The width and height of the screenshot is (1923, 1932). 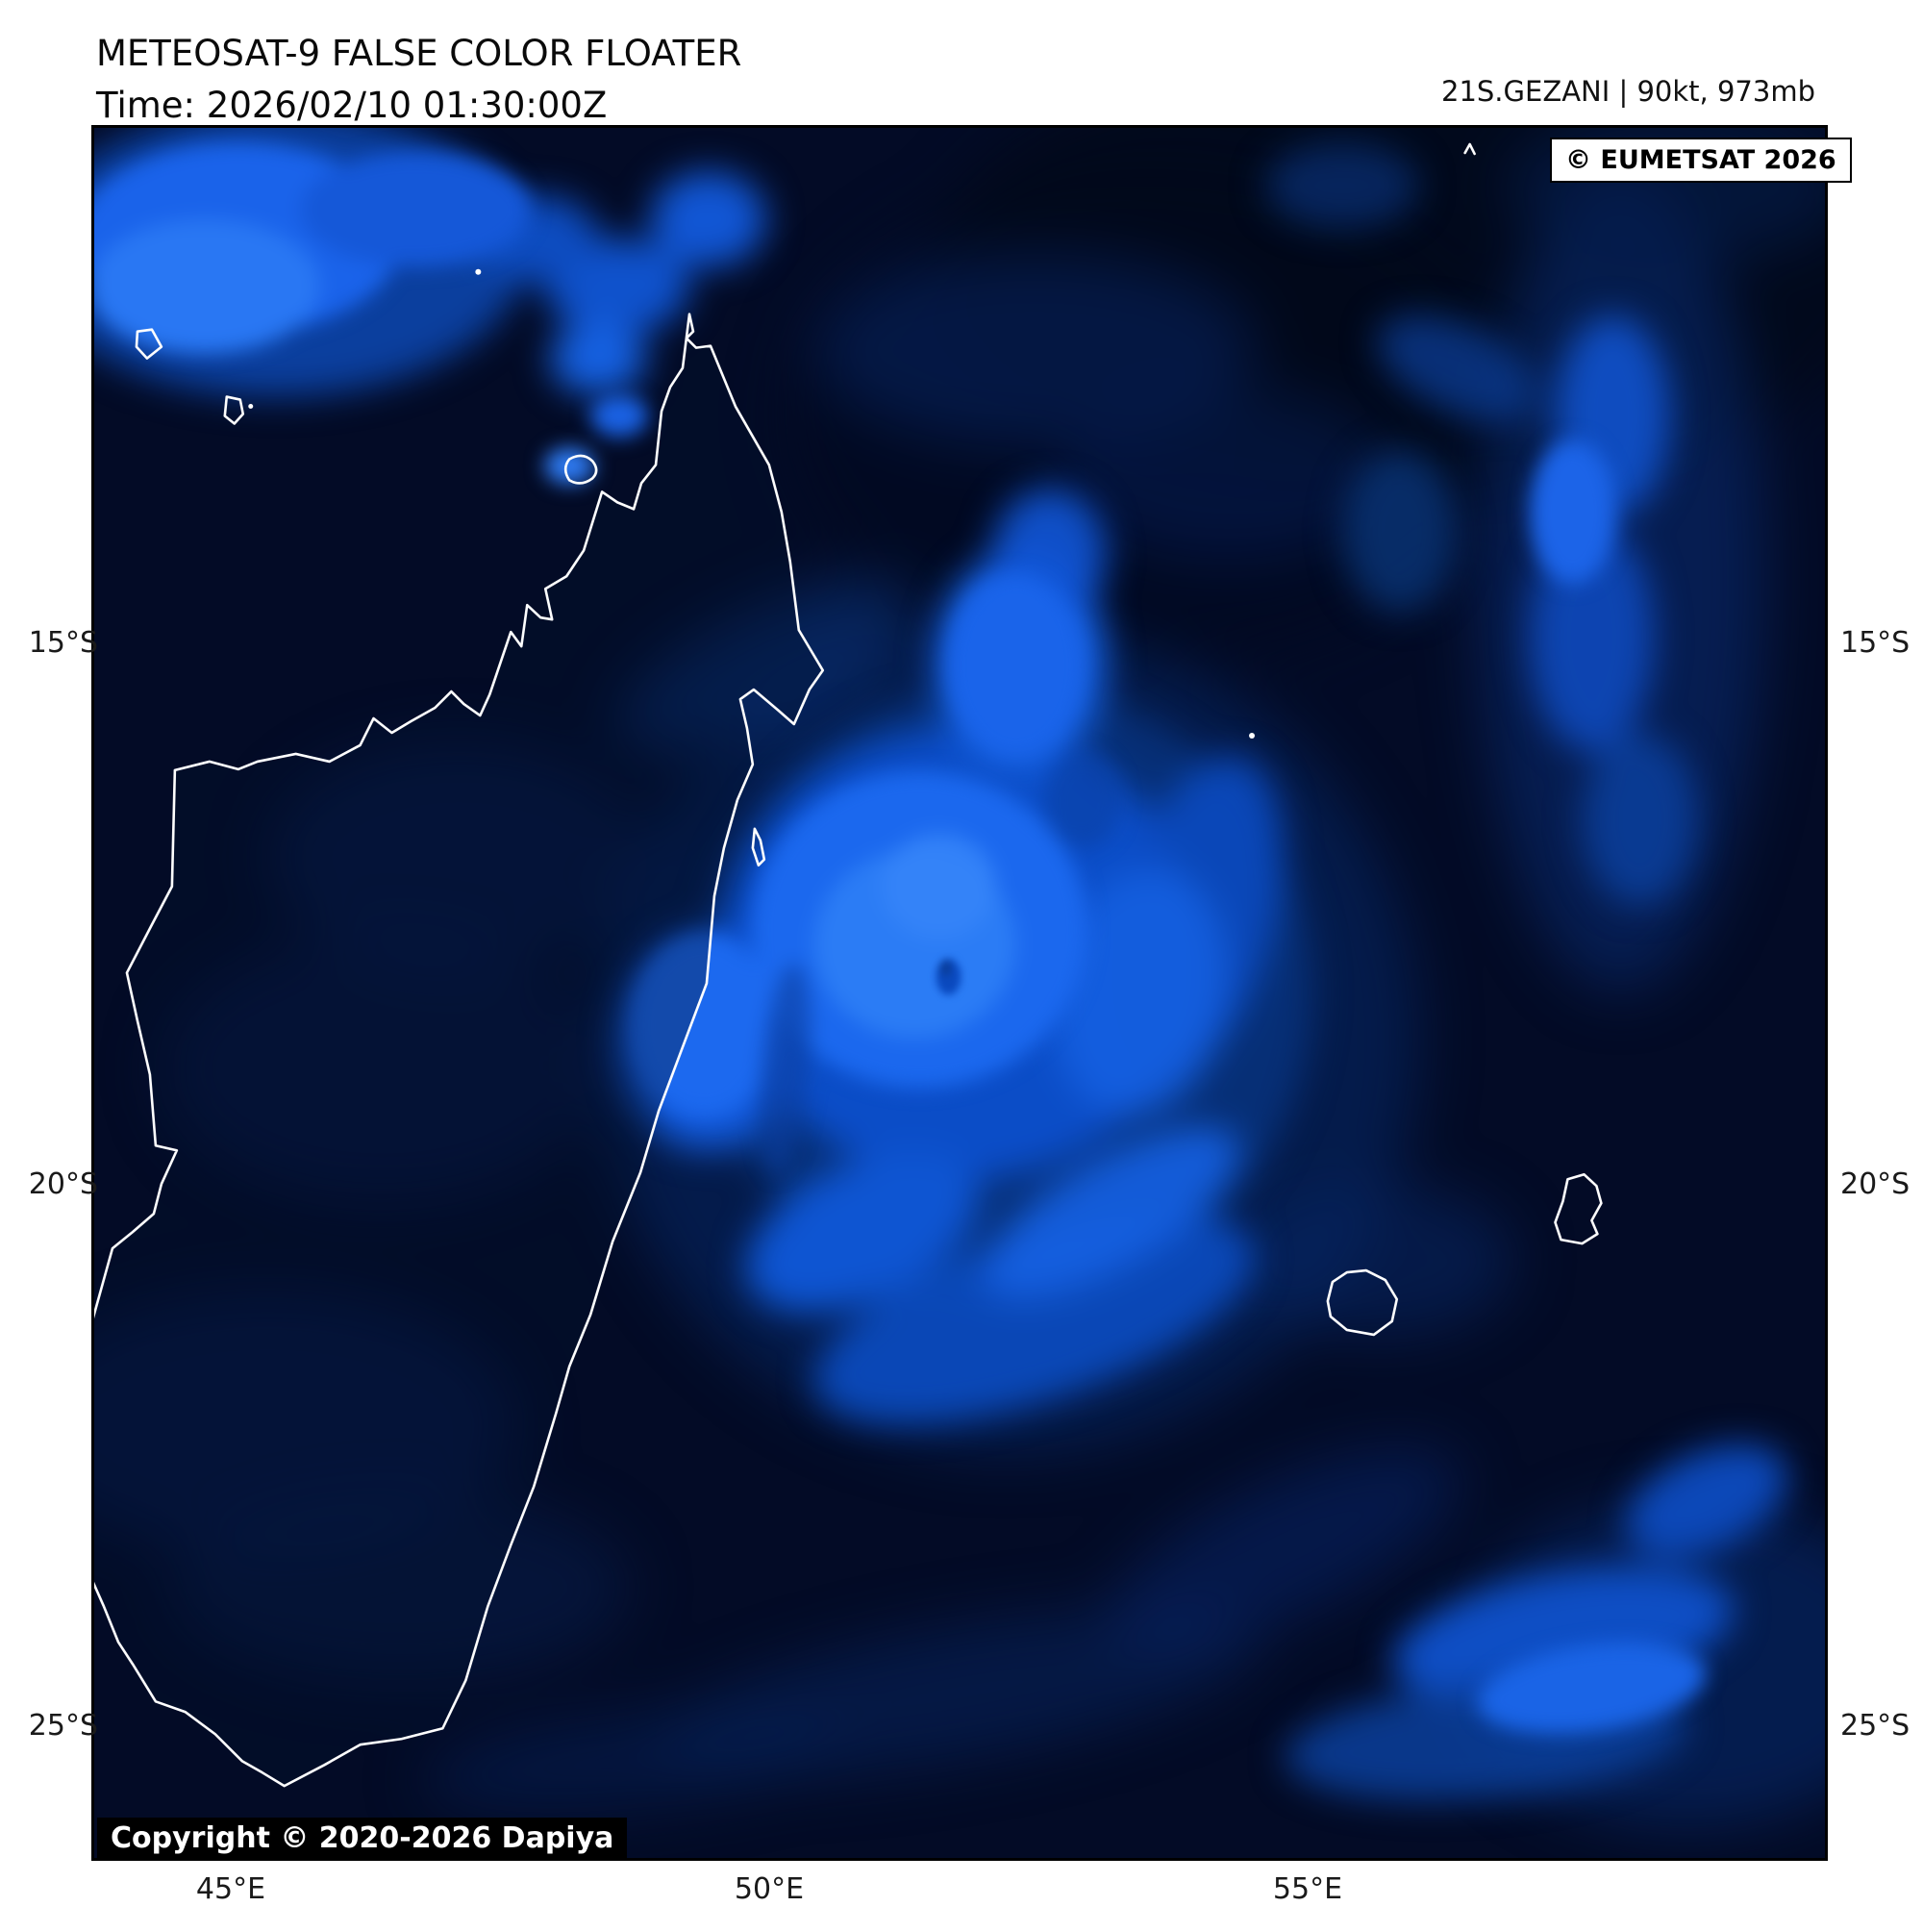 What do you see at coordinates (1252, 735) in the screenshot?
I see `tromelin-dot` at bounding box center [1252, 735].